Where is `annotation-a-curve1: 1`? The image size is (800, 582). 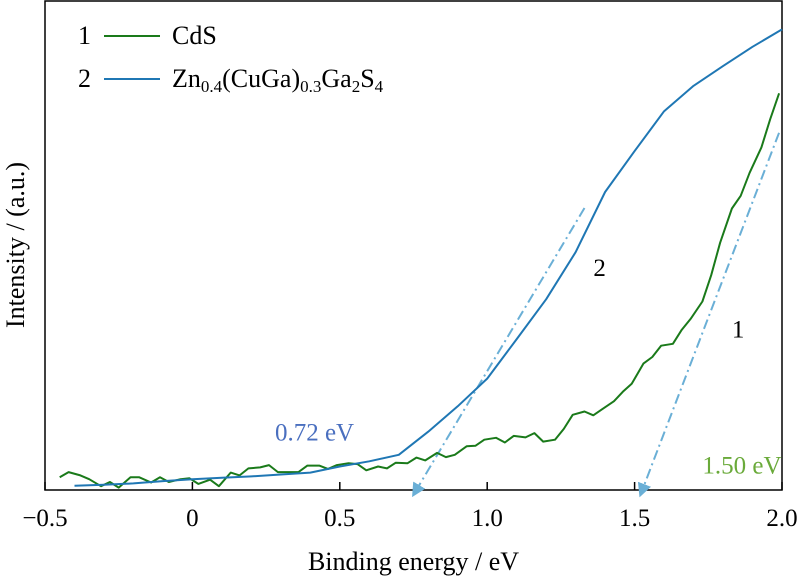 annotation-a-curve1: 1 is located at coordinates (738, 329).